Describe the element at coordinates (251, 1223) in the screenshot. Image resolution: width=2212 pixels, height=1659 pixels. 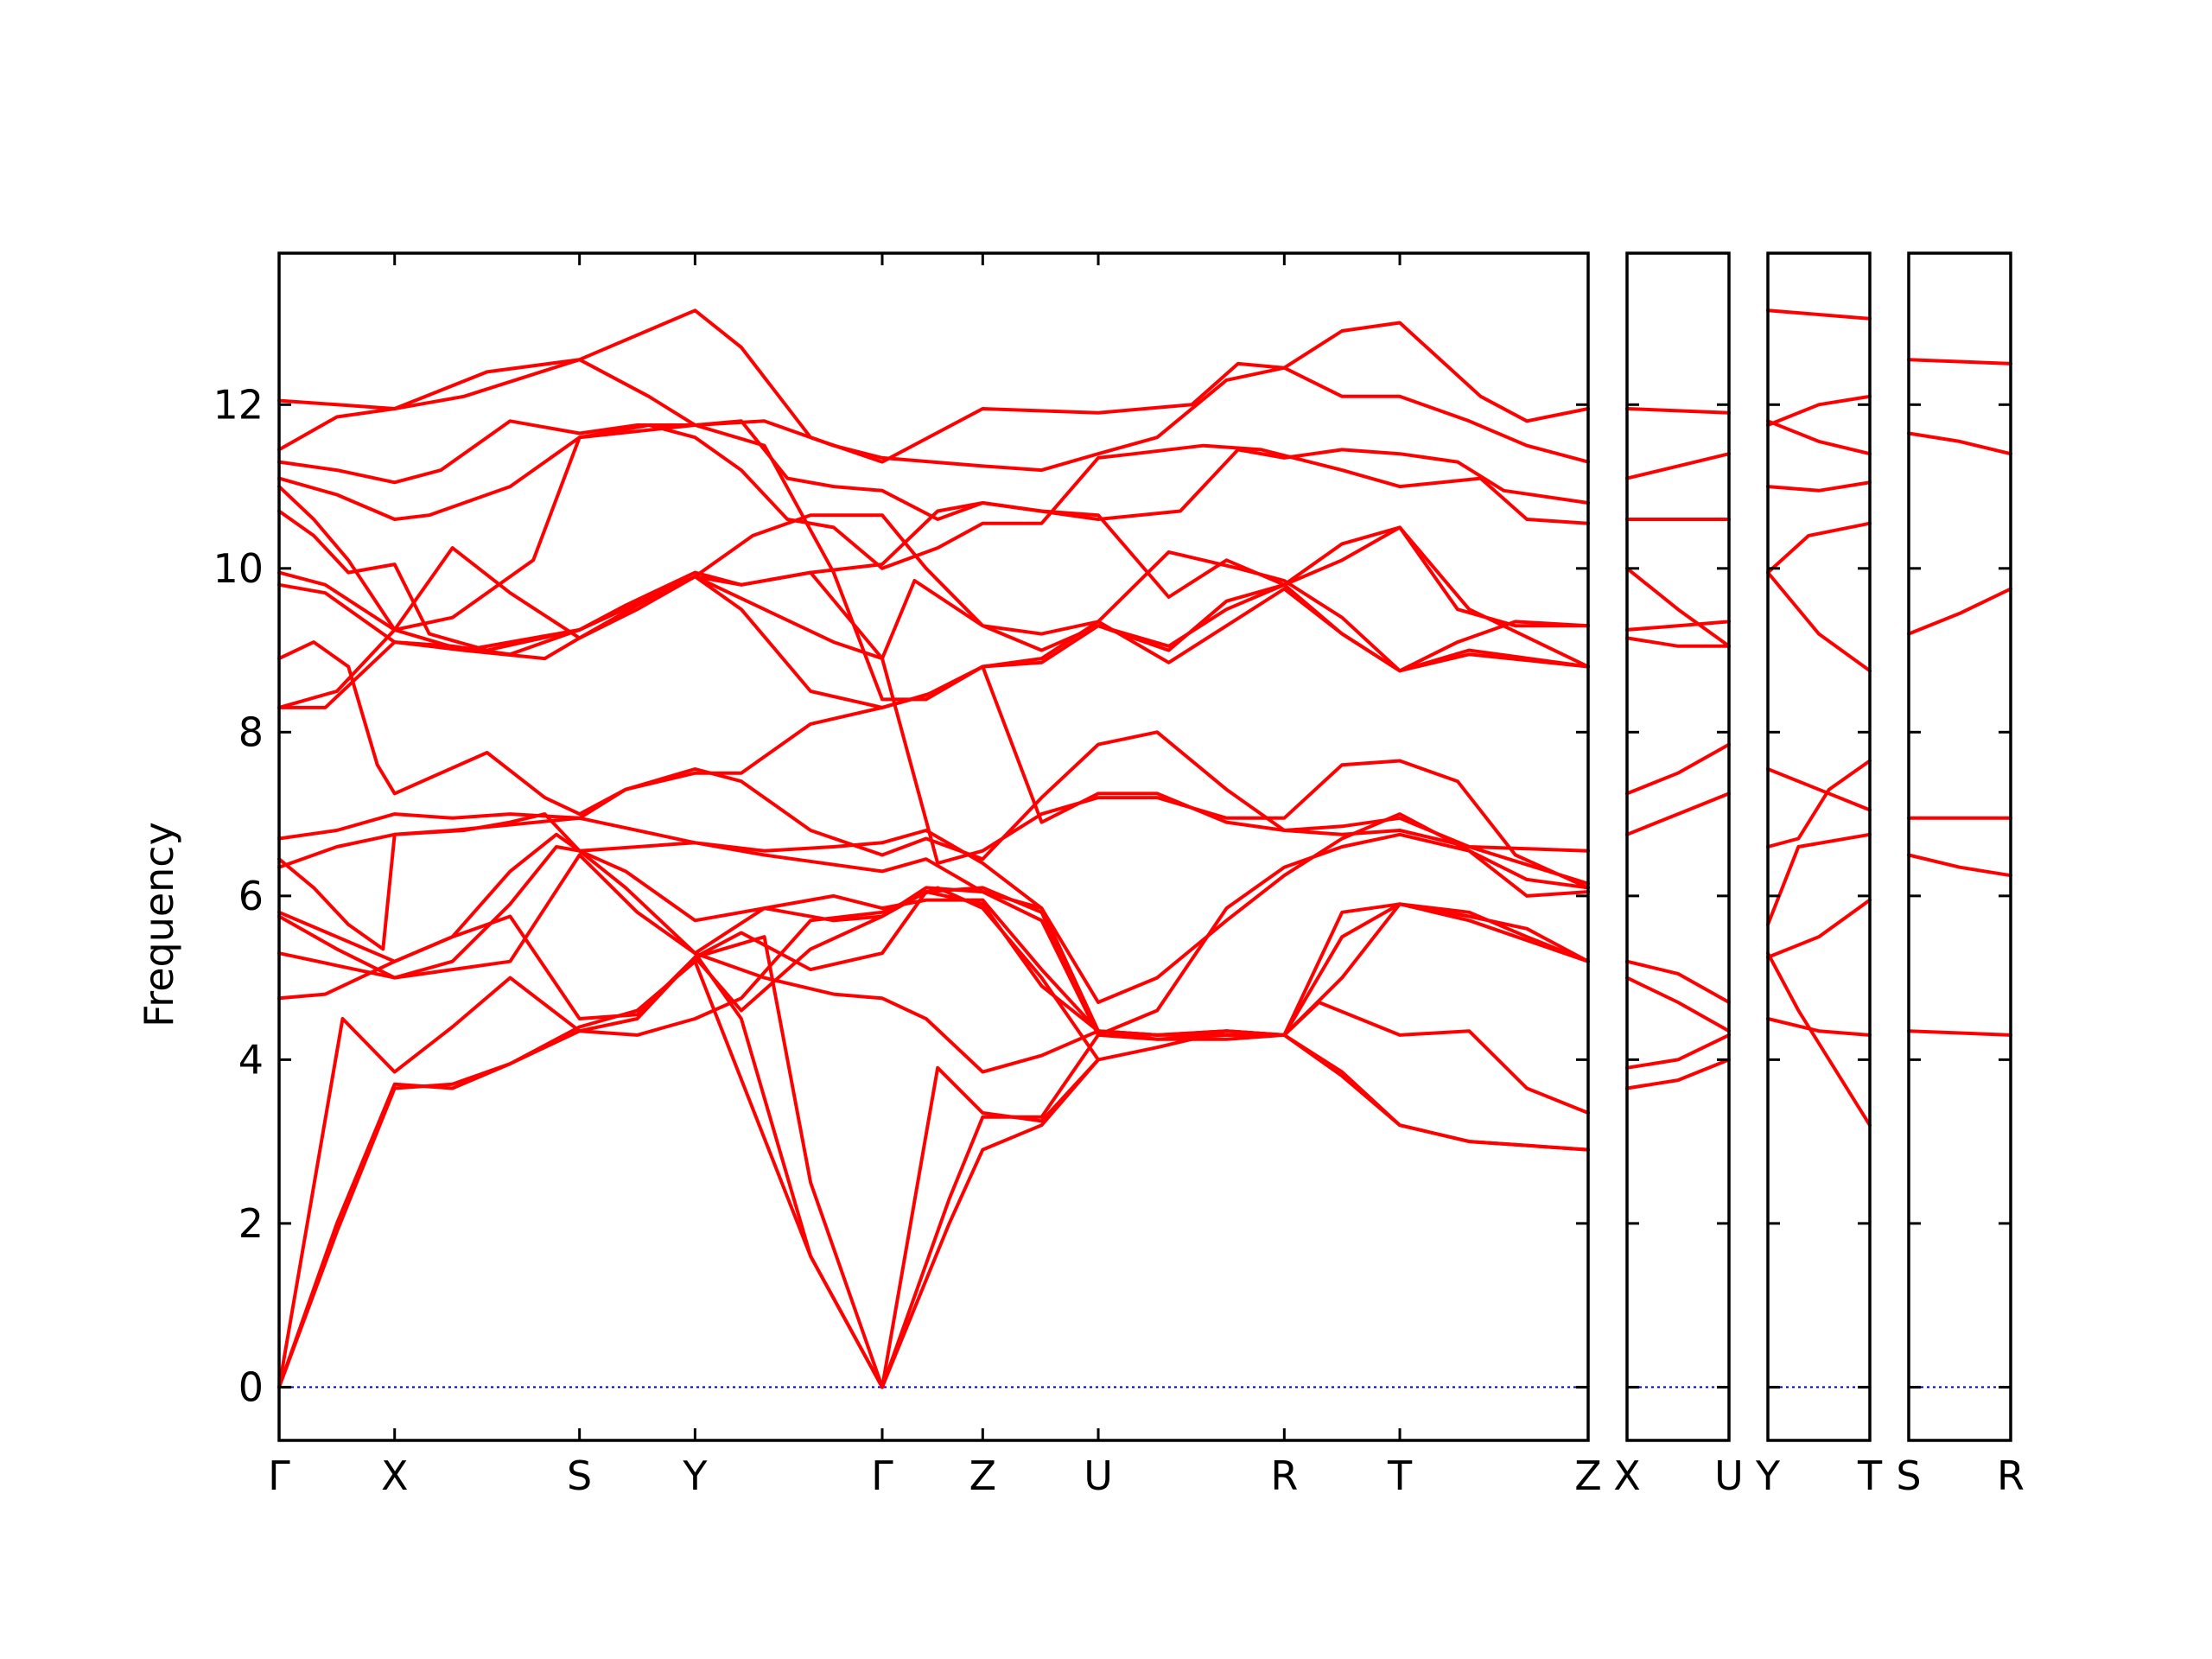
I see `y-tick-label: 2` at that location.